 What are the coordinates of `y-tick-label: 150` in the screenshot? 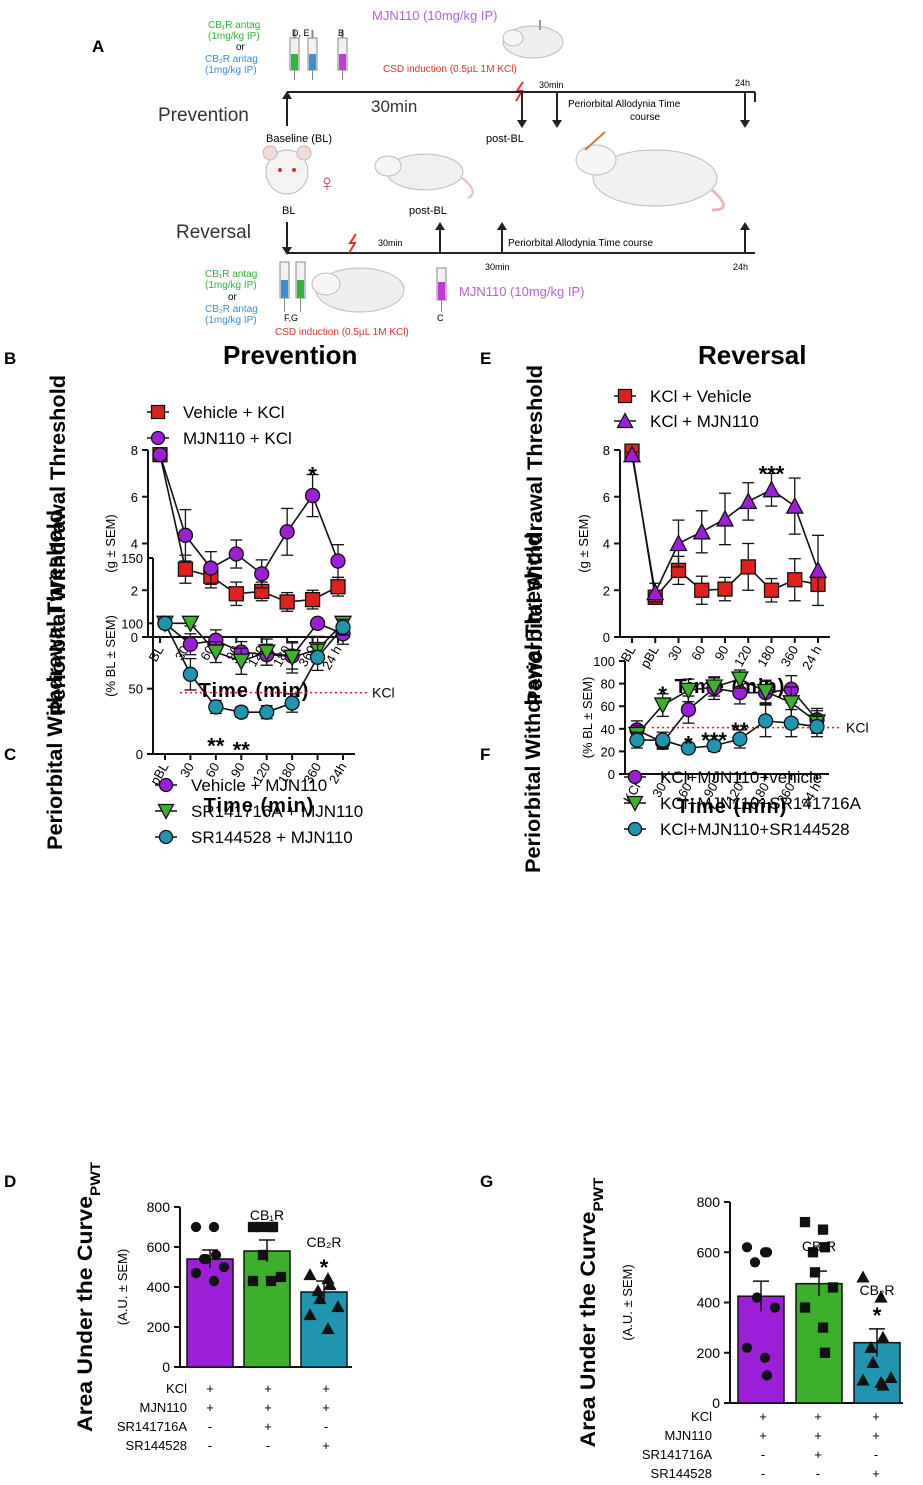 It's located at (132, 558).